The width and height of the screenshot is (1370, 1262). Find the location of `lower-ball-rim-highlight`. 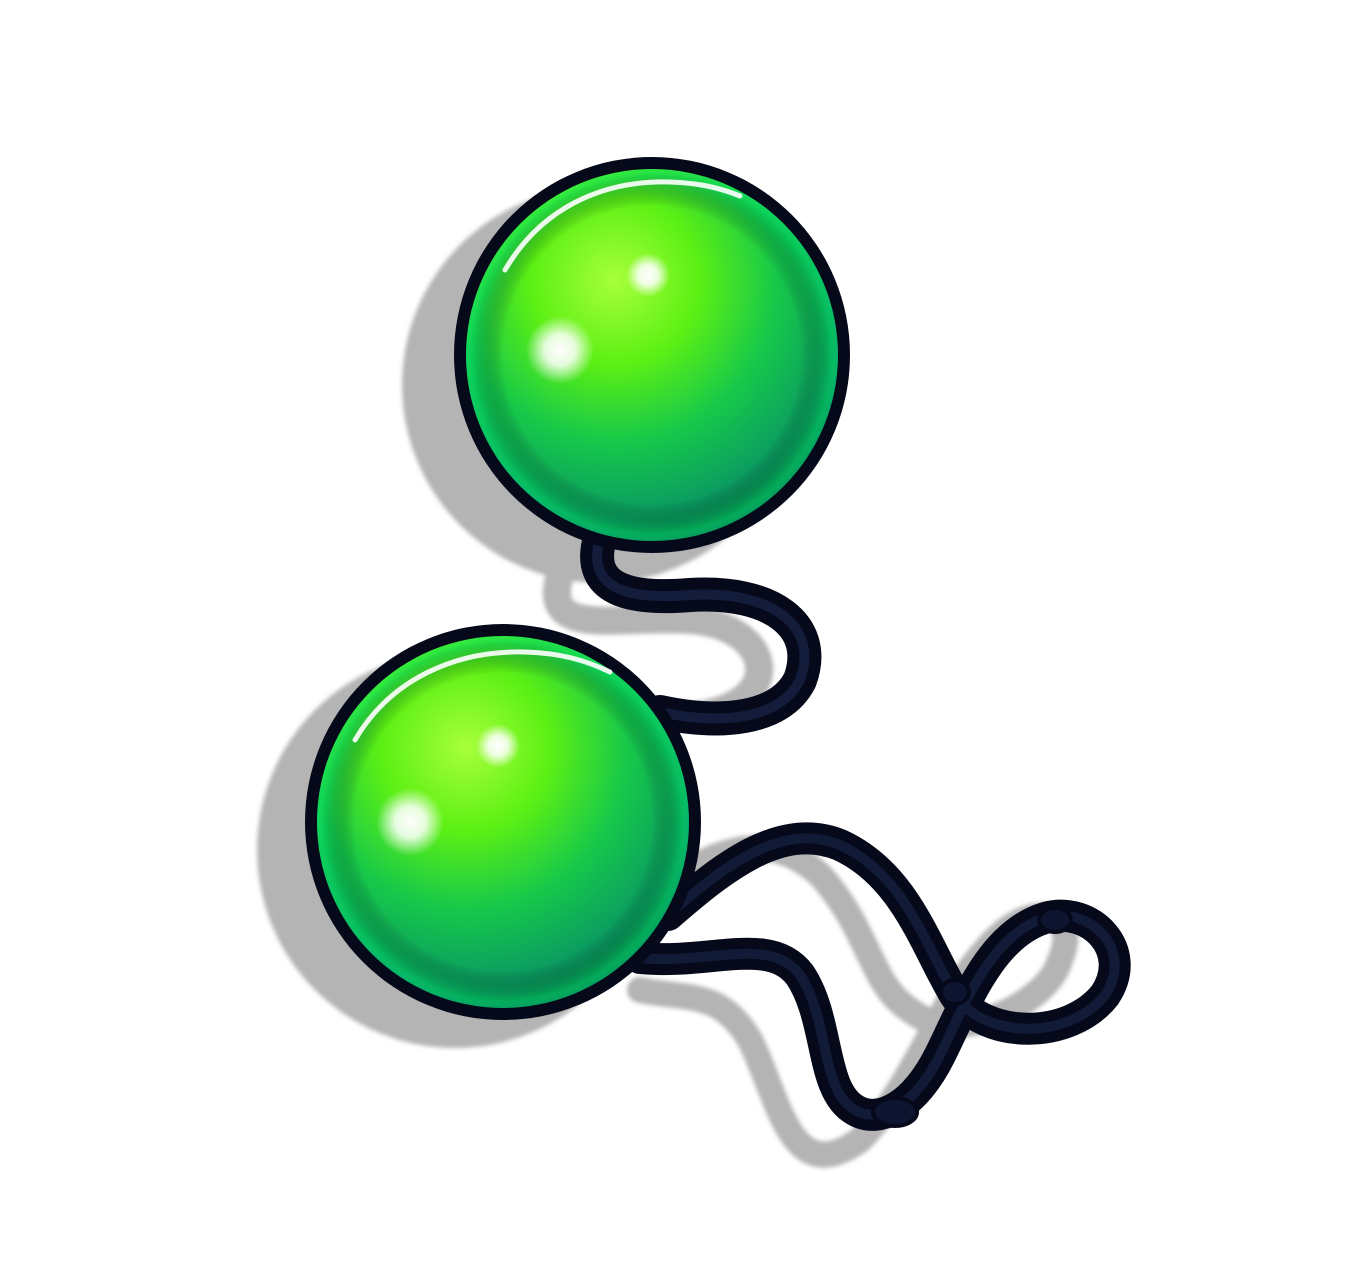

lower-ball-rim-highlight is located at coordinates (482, 696).